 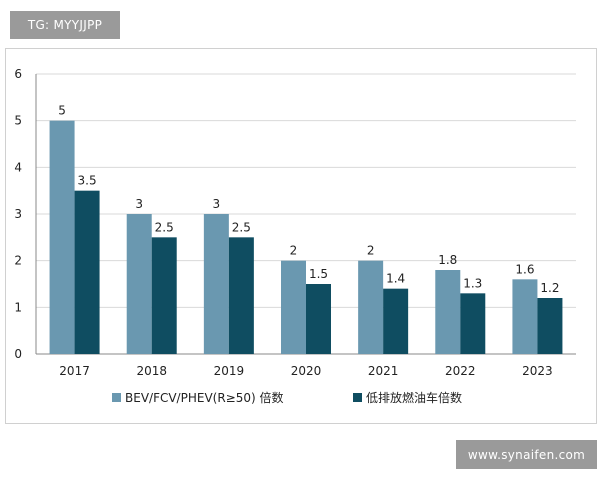 I want to click on bar-2020-series2, so click(x=318, y=319).